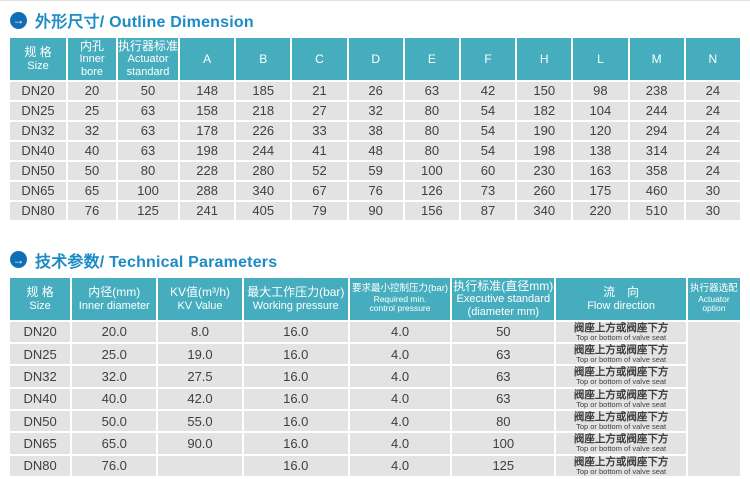  Describe the element at coordinates (200, 465) in the screenshot. I see `tech-table-cell` at that location.